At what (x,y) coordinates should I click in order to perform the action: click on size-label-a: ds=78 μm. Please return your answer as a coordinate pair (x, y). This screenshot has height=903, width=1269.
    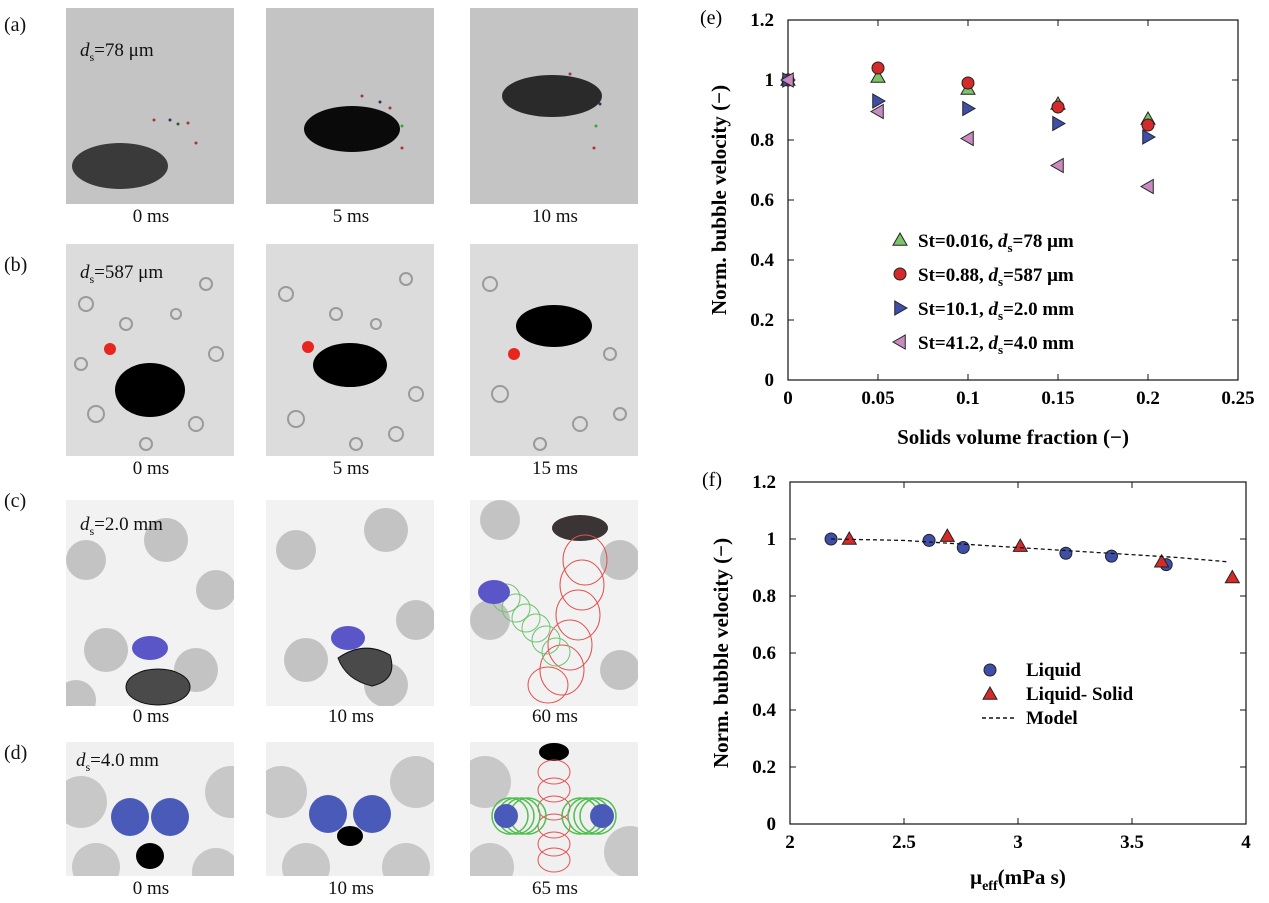
    Looking at the image, I should click on (117, 52).